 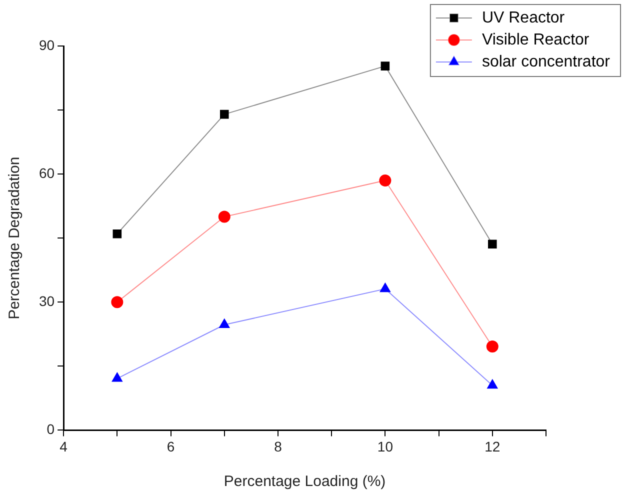 What do you see at coordinates (64, 446) in the screenshot?
I see `x-tick-label: 4` at bounding box center [64, 446].